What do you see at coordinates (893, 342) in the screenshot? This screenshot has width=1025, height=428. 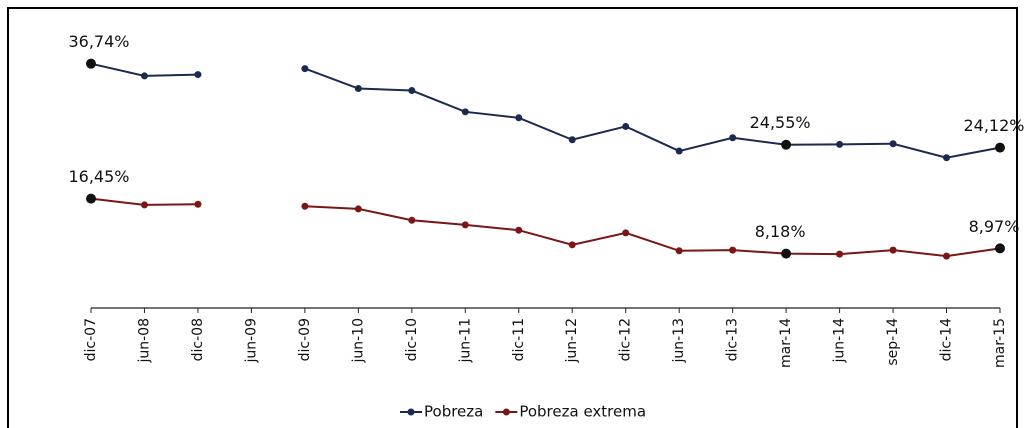 I see `x-tick-label: sep-14` at bounding box center [893, 342].